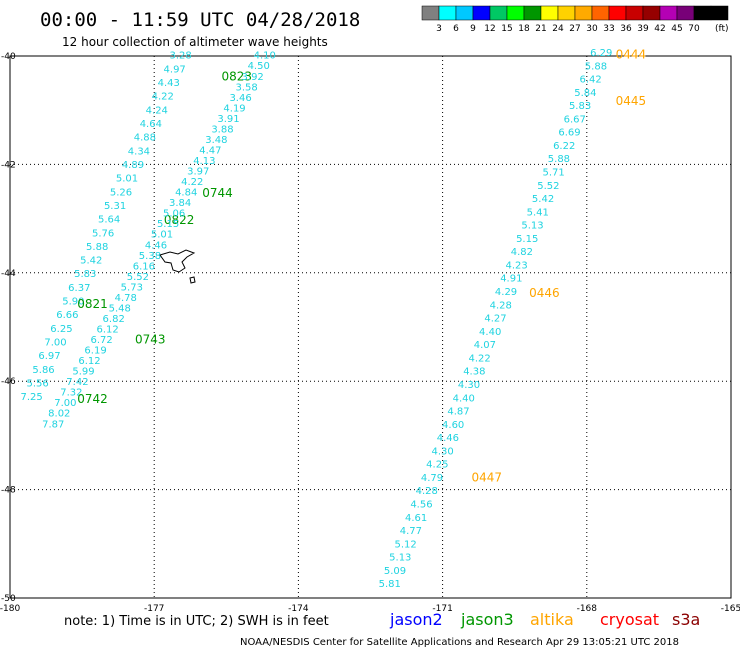 This screenshot has width=740, height=650. I want to click on swh-value-label: 5.06, so click(174, 214).